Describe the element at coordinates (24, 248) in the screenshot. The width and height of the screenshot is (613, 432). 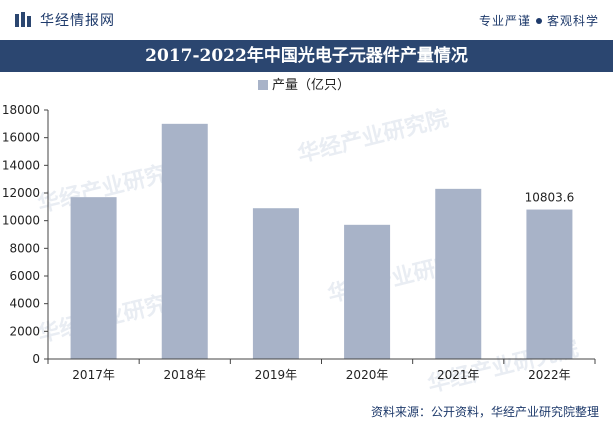
I see `y-tick-label: 8000` at that location.